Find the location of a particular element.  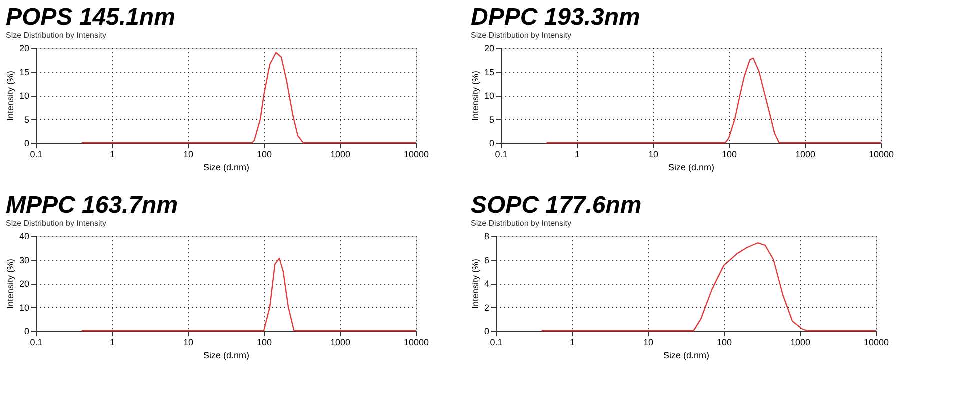

y-tick-label: 30 is located at coordinates (24, 260).